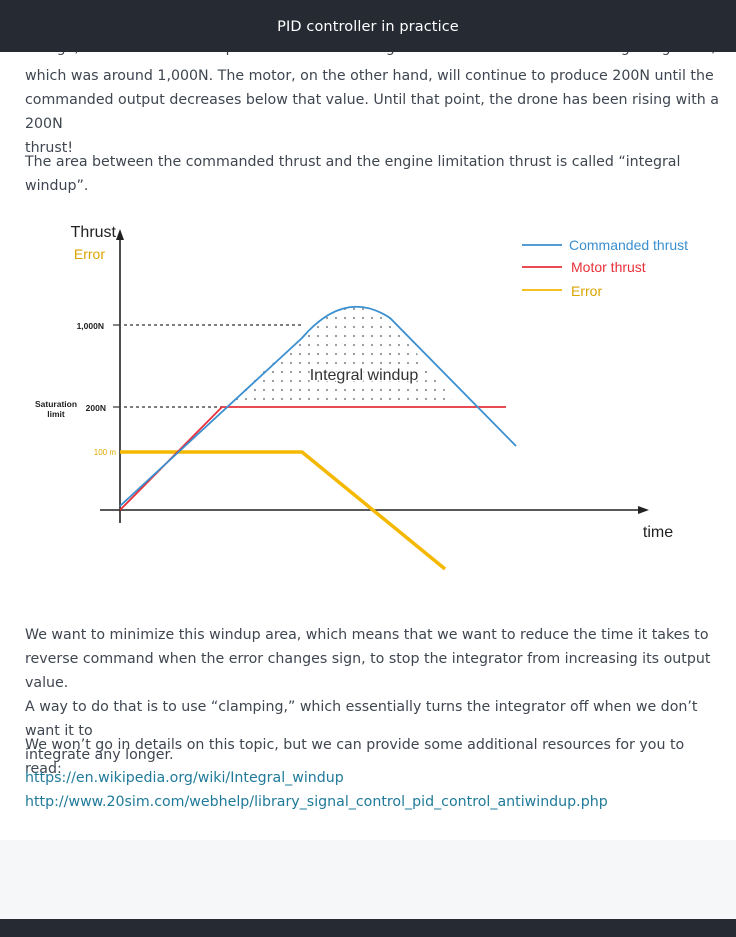  I want to click on page-title: PID controller in practice, so click(368, 27).